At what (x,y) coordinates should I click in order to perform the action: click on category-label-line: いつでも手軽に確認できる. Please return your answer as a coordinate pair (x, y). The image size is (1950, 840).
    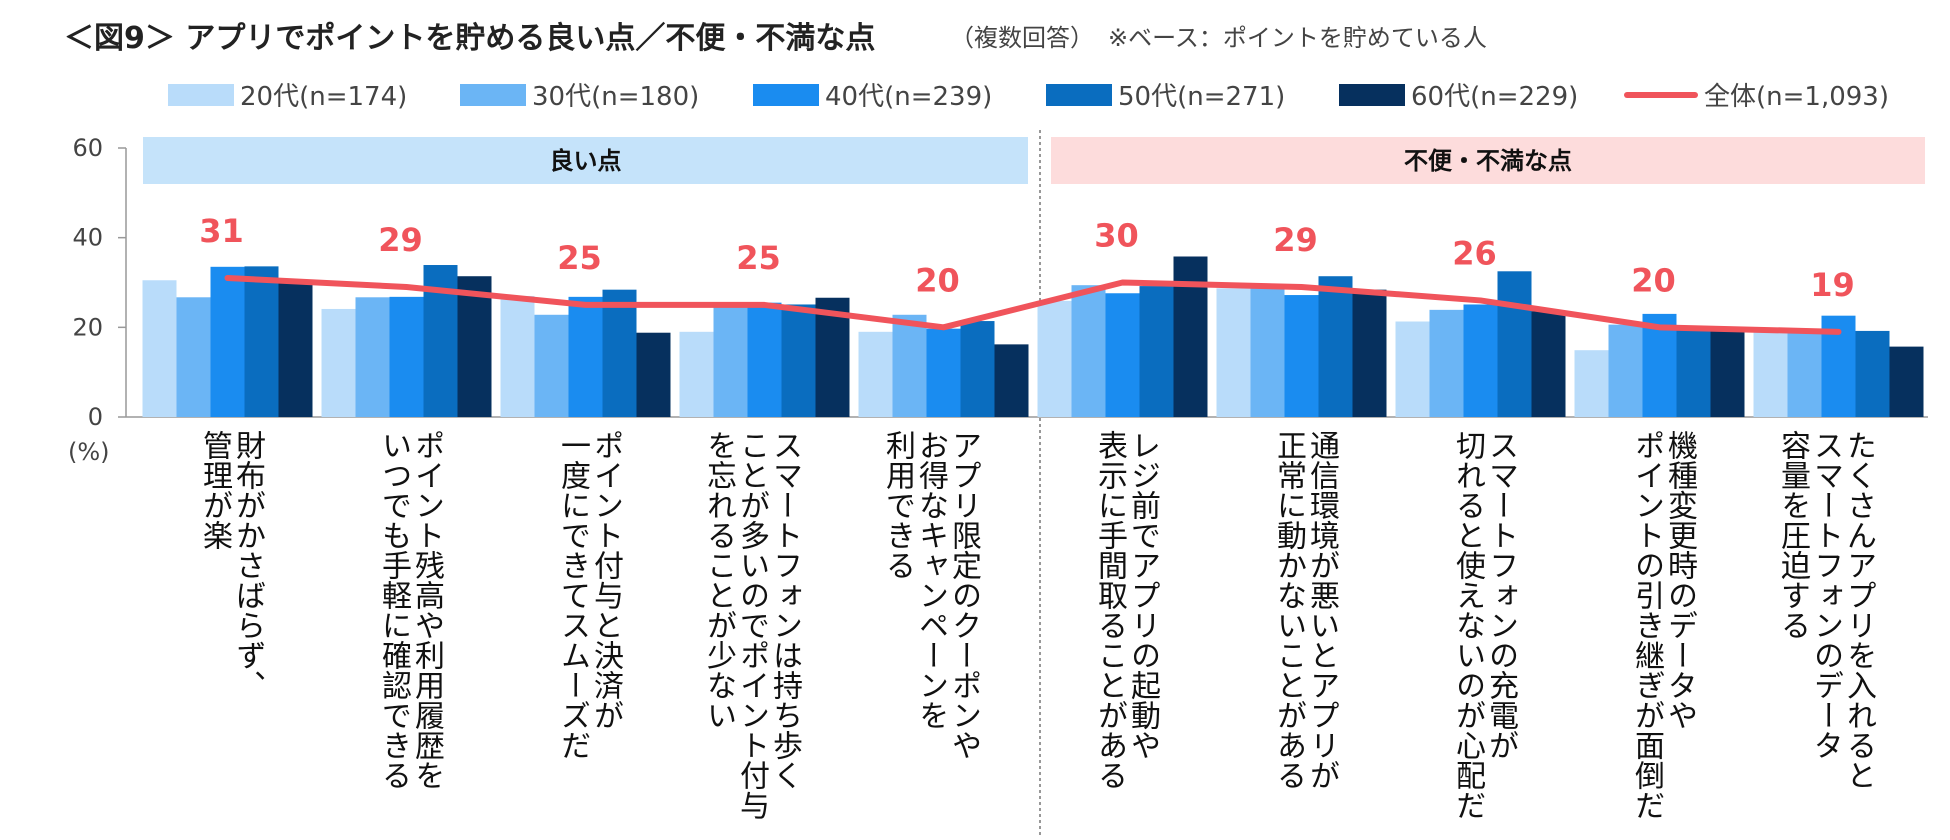
    Looking at the image, I should click on (394, 610).